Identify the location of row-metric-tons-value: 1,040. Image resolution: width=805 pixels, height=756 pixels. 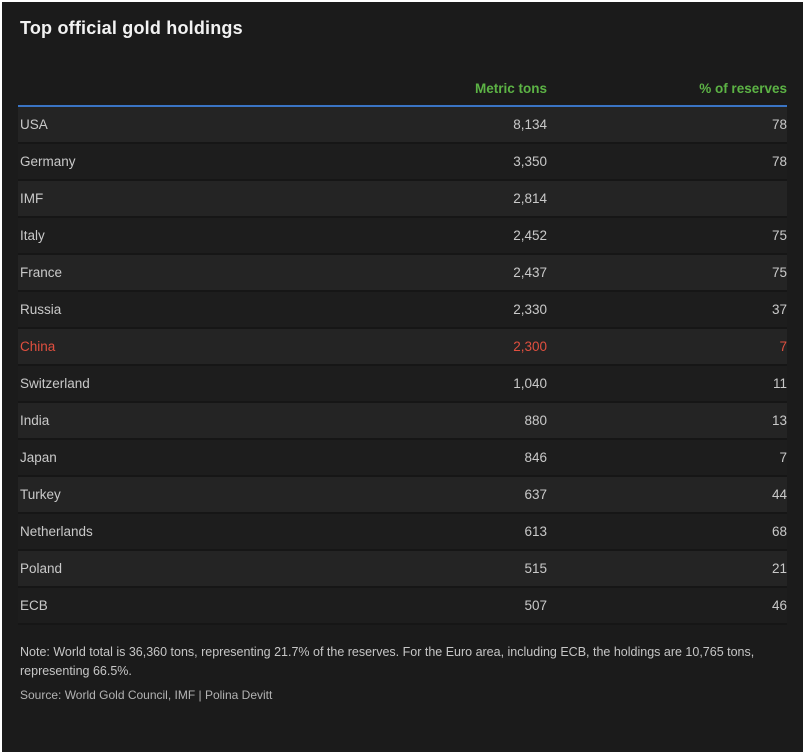
(530, 383).